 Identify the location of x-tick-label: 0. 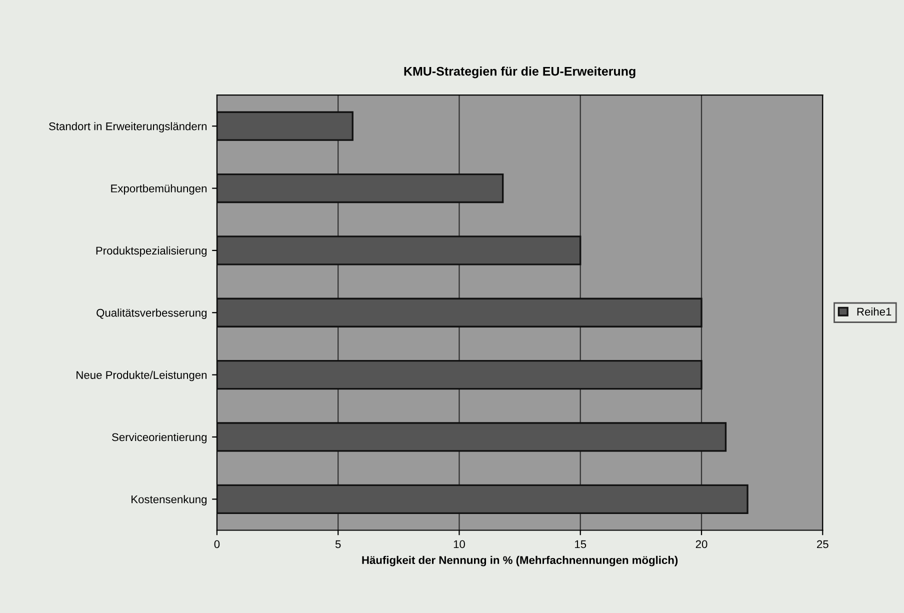
(217, 544).